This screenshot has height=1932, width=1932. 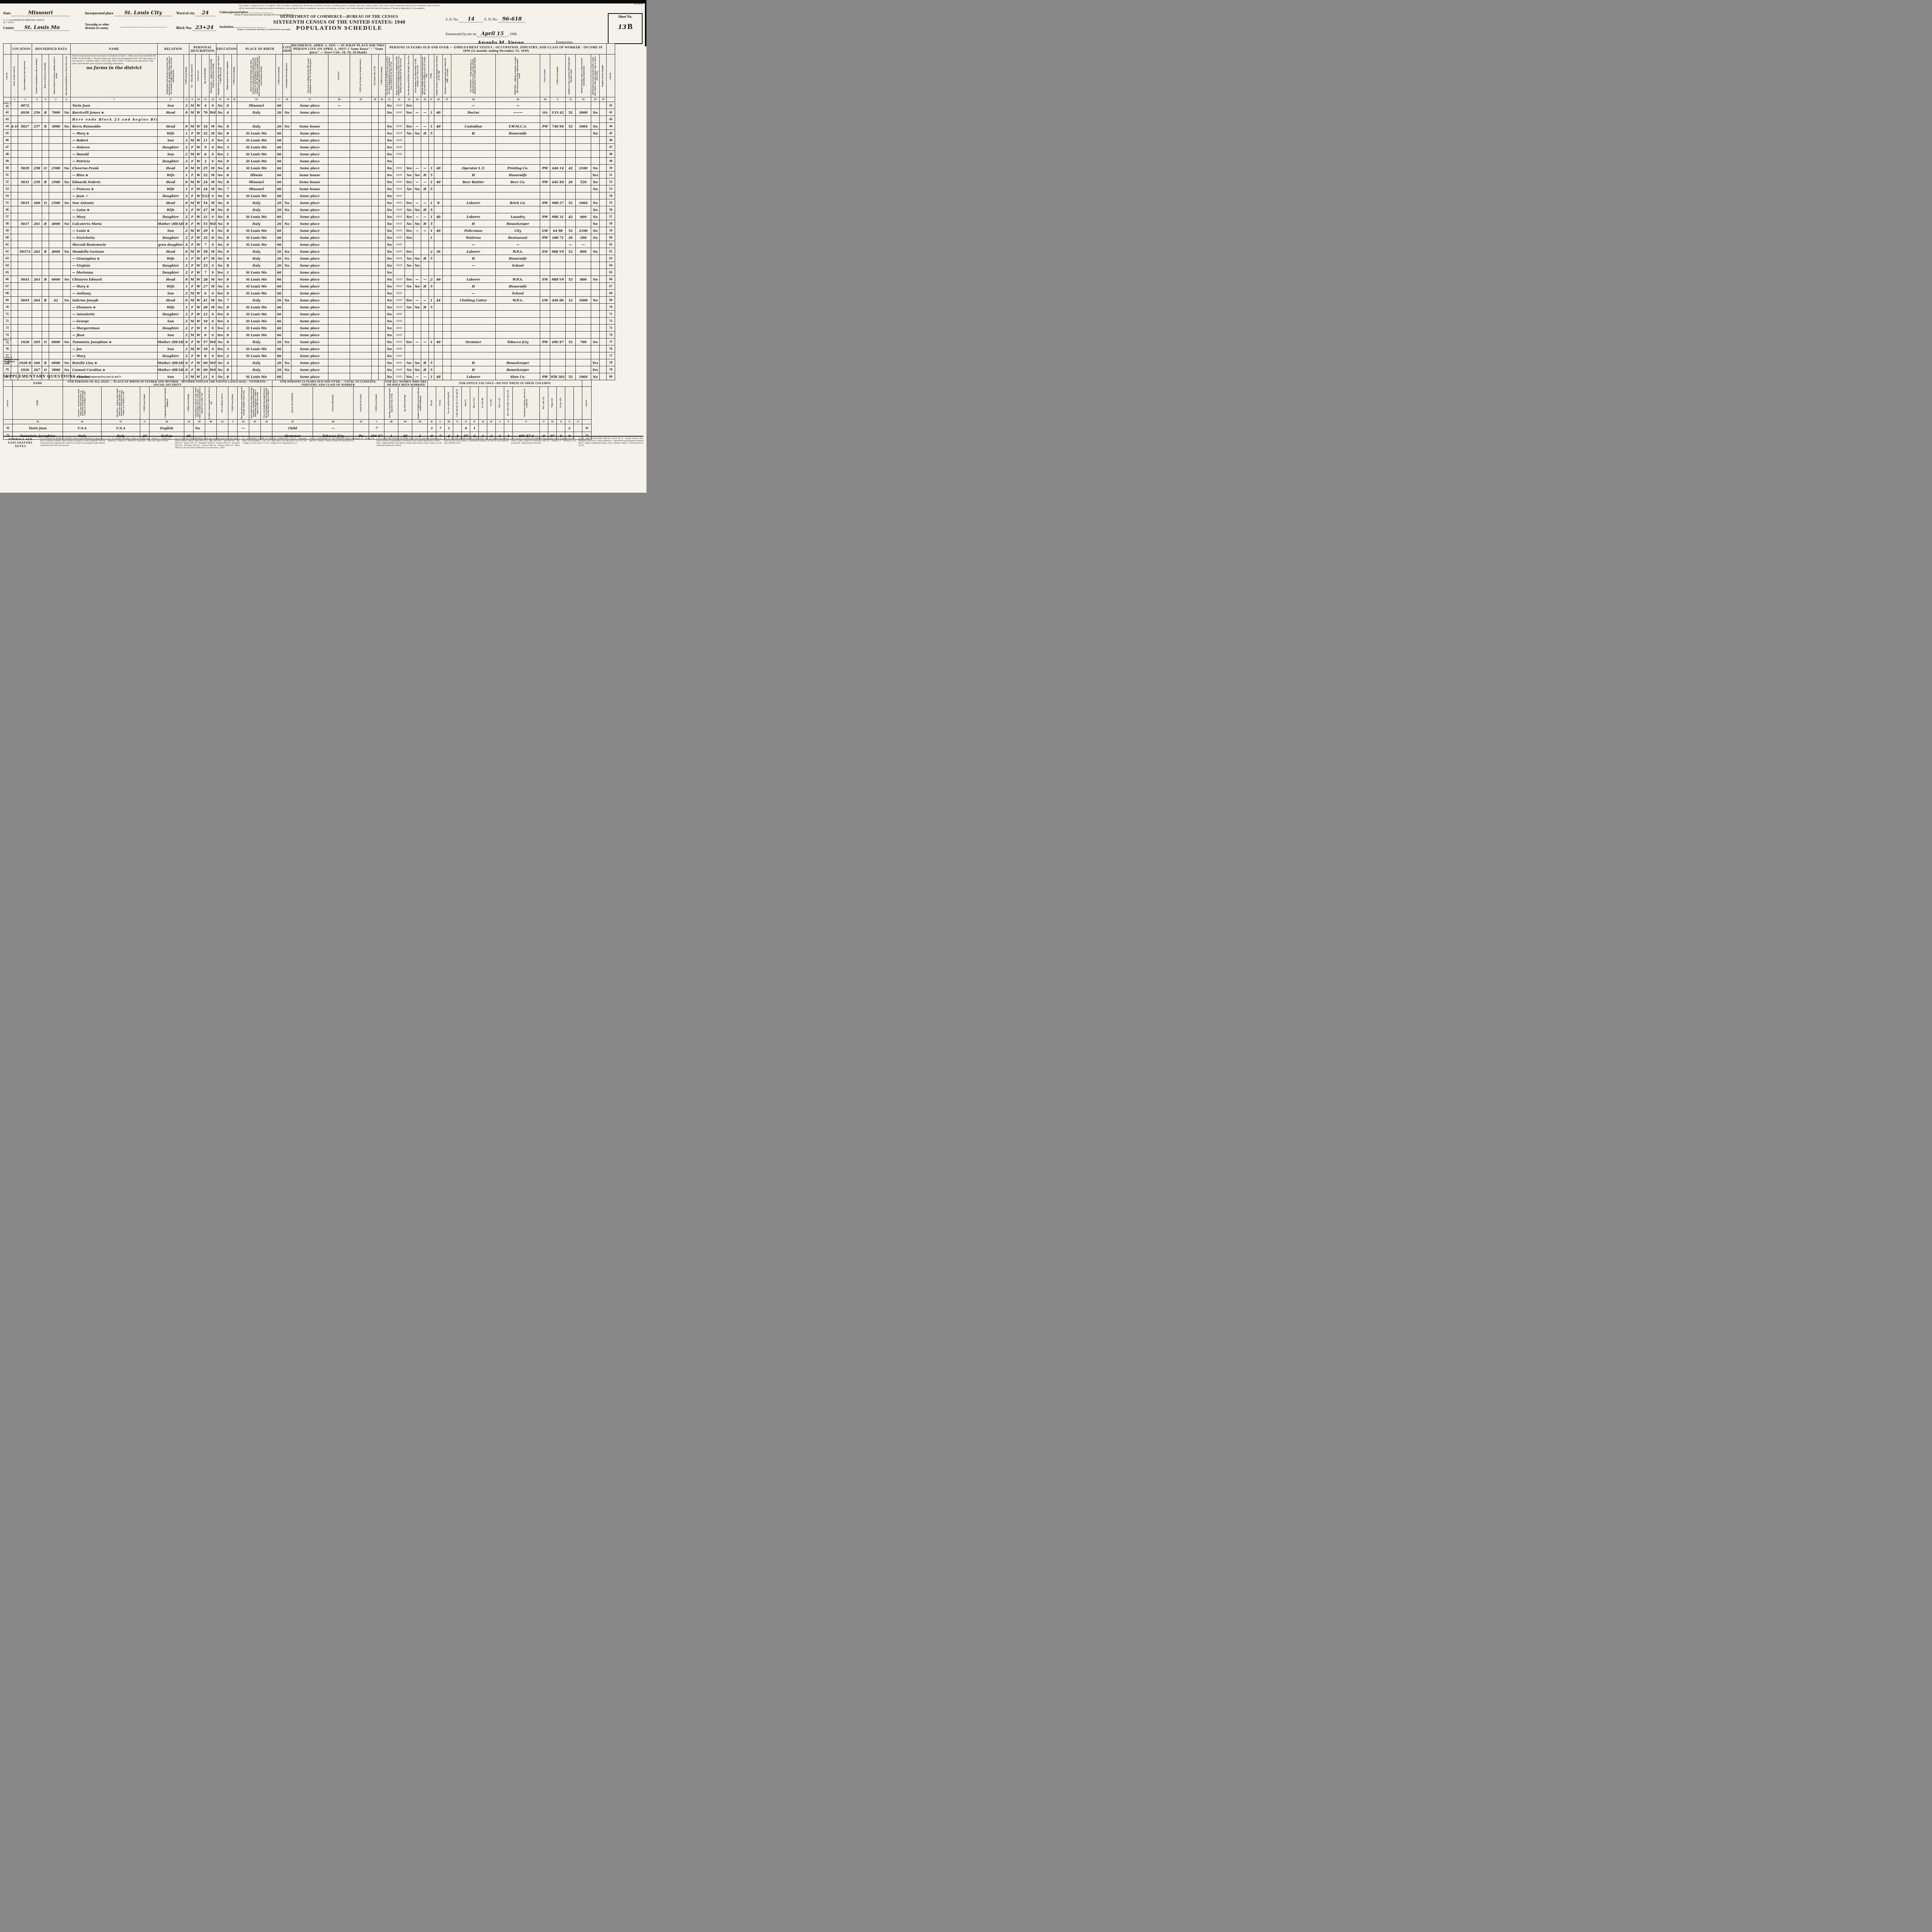 What do you see at coordinates (205, 349) in the screenshot?
I see `grid-cell: 10` at bounding box center [205, 349].